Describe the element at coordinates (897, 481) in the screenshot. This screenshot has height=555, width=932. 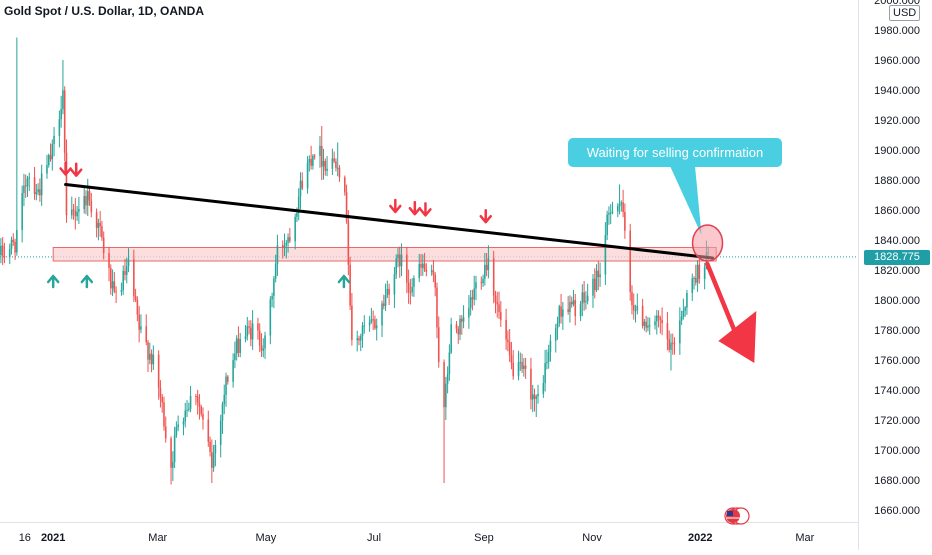
I see `y-tick-label: 1680.000` at that location.